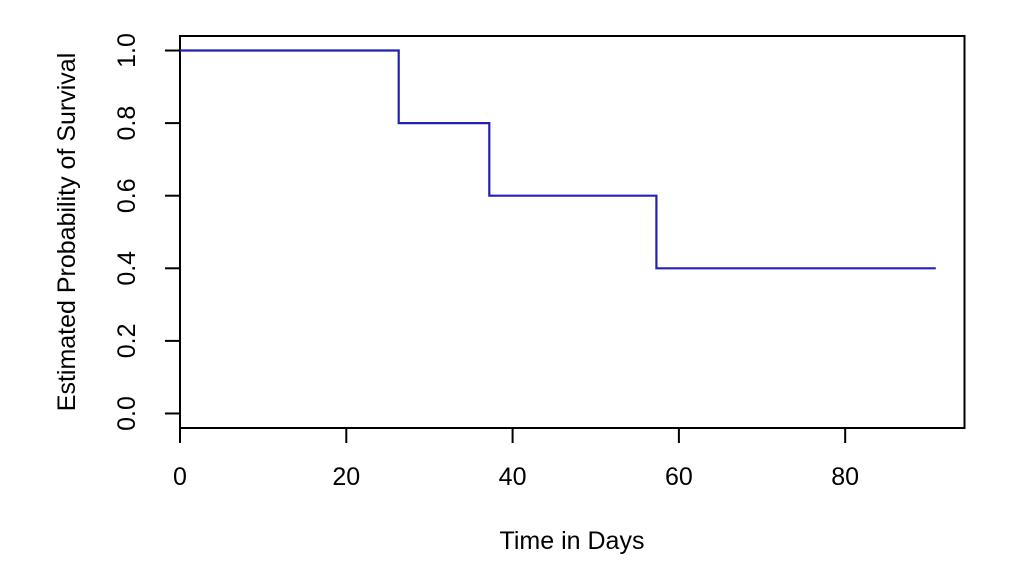 Image resolution: width=1025 pixels, height=576 pixels. What do you see at coordinates (572, 541) in the screenshot?
I see `x-axis-label: Time in Days` at bounding box center [572, 541].